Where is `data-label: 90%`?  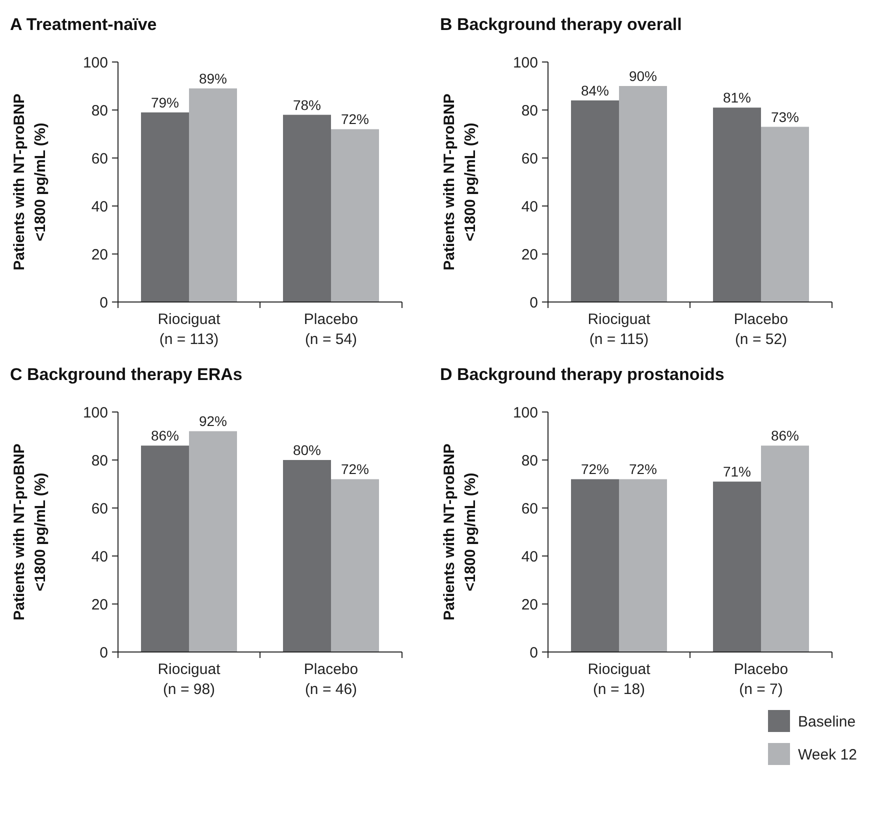
data-label: 90% is located at coordinates (643, 76).